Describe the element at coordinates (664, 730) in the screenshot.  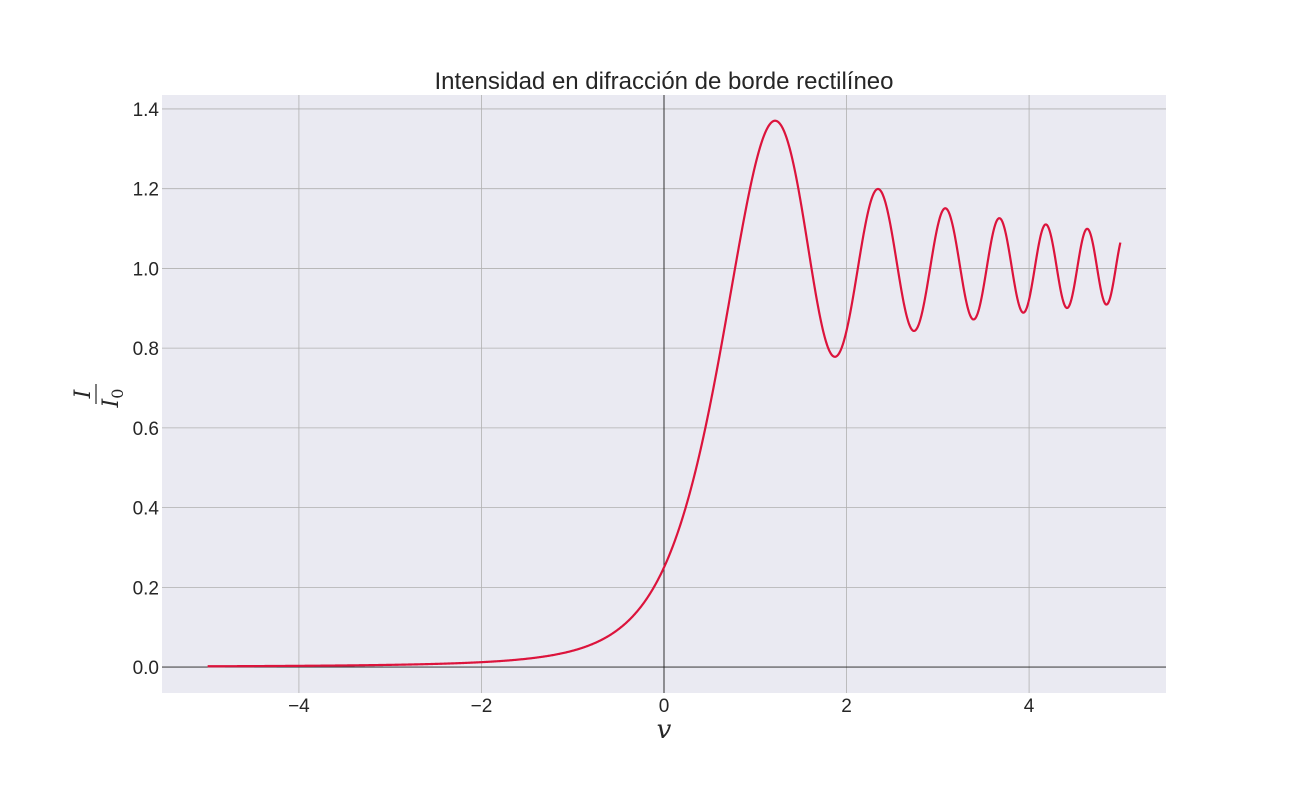
I see `x-axis-label: v` at that location.